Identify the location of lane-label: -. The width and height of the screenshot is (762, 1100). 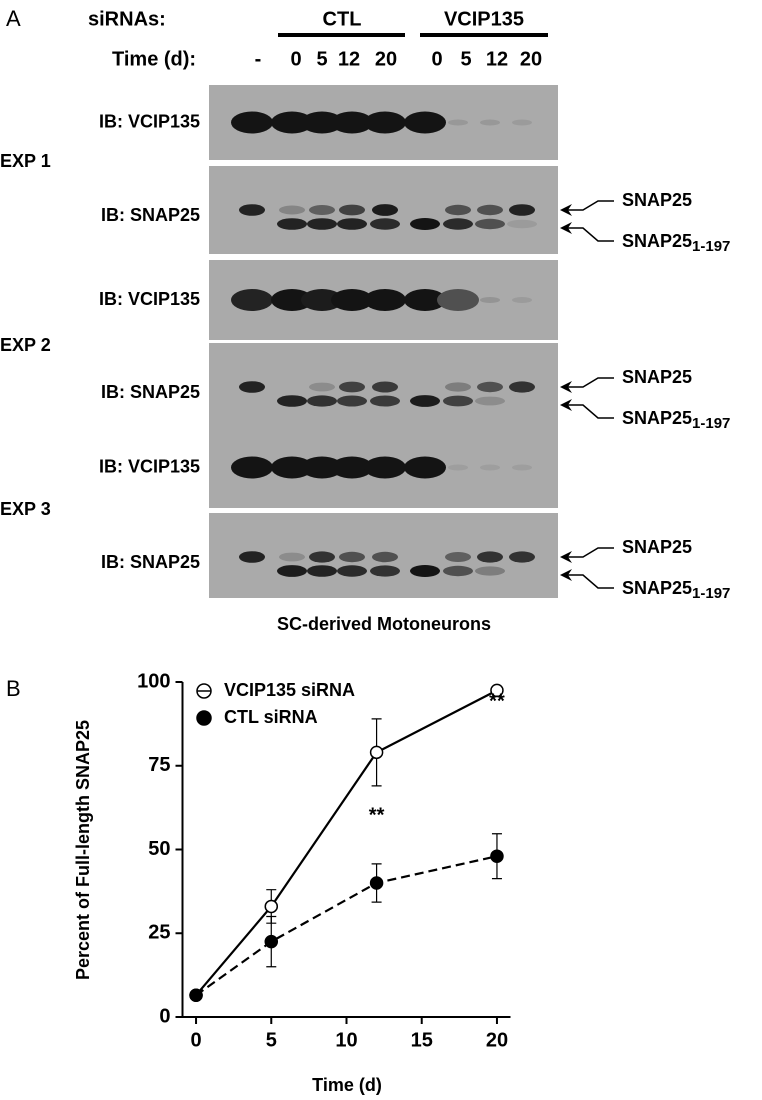
(258, 59).